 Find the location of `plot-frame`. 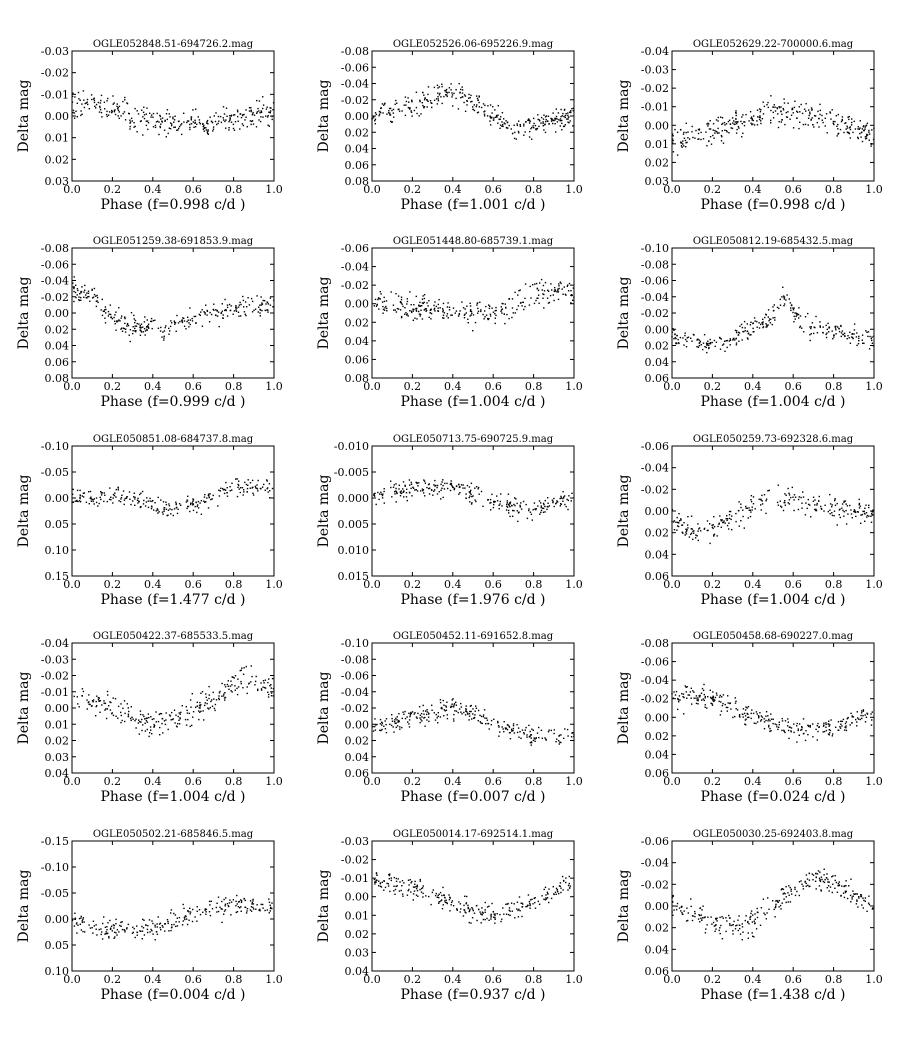

plot-frame is located at coordinates (173, 511).